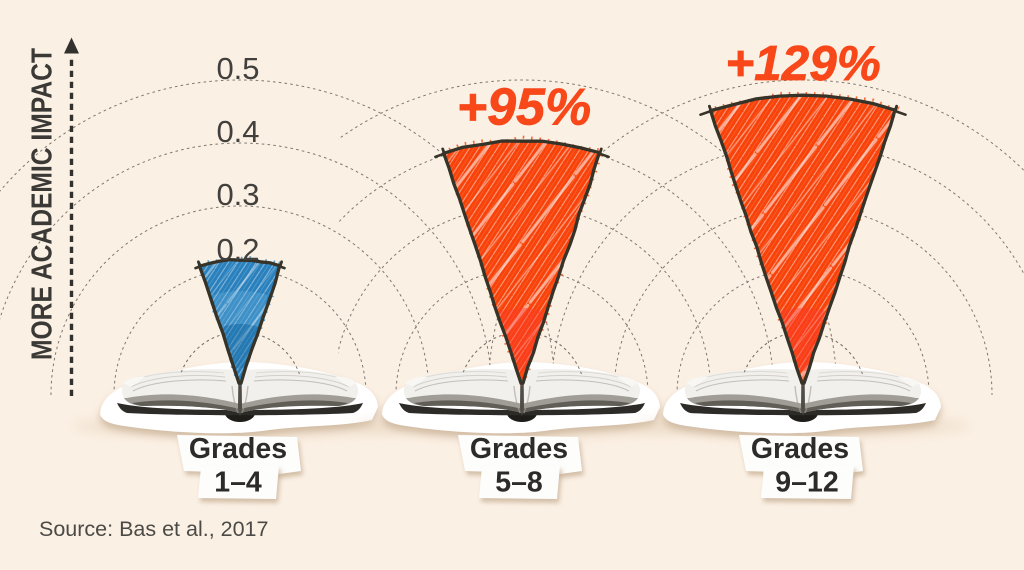  I want to click on svg-text: 1–4, so click(238, 483).